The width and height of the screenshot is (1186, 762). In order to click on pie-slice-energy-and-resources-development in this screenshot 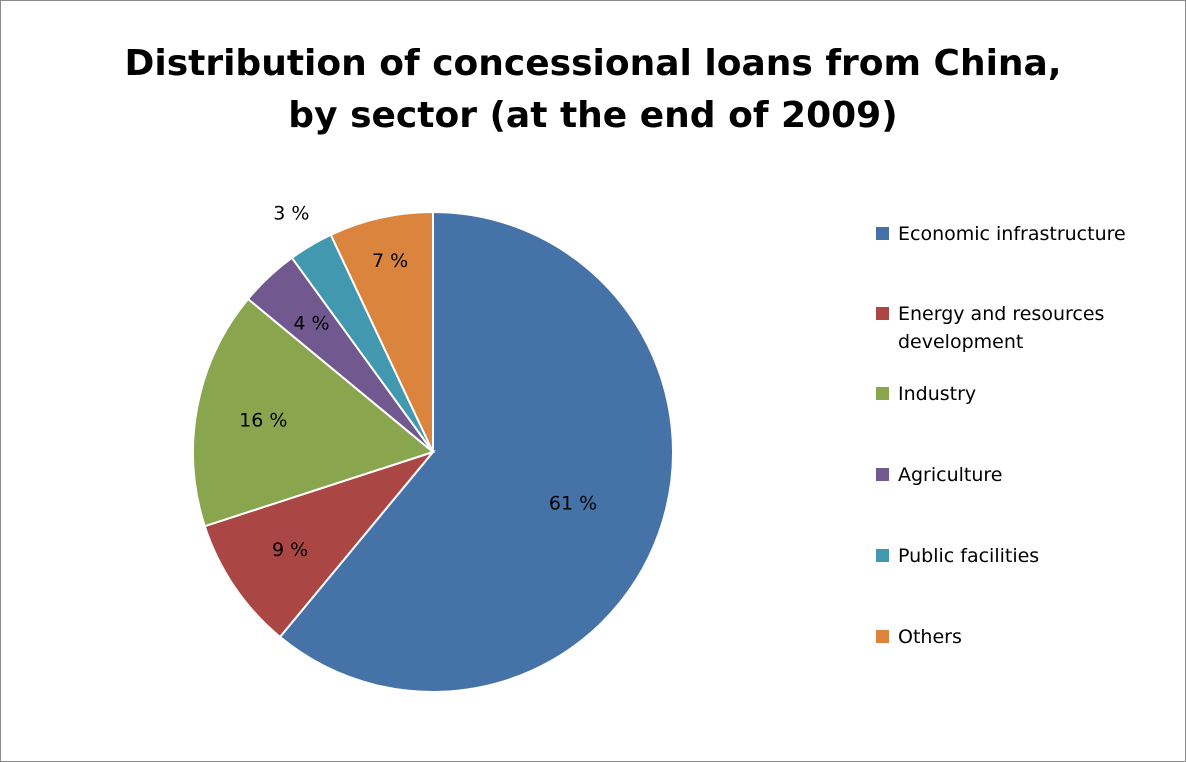, I will do `click(319, 544)`.